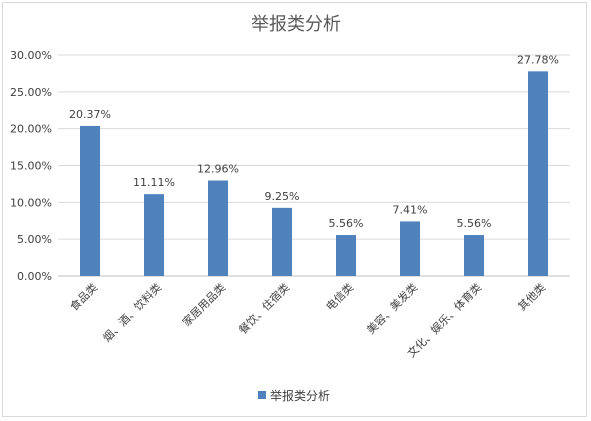 The image size is (591, 421). Describe the element at coordinates (34, 239) in the screenshot. I see `y-tick-label: 5.00%` at that location.